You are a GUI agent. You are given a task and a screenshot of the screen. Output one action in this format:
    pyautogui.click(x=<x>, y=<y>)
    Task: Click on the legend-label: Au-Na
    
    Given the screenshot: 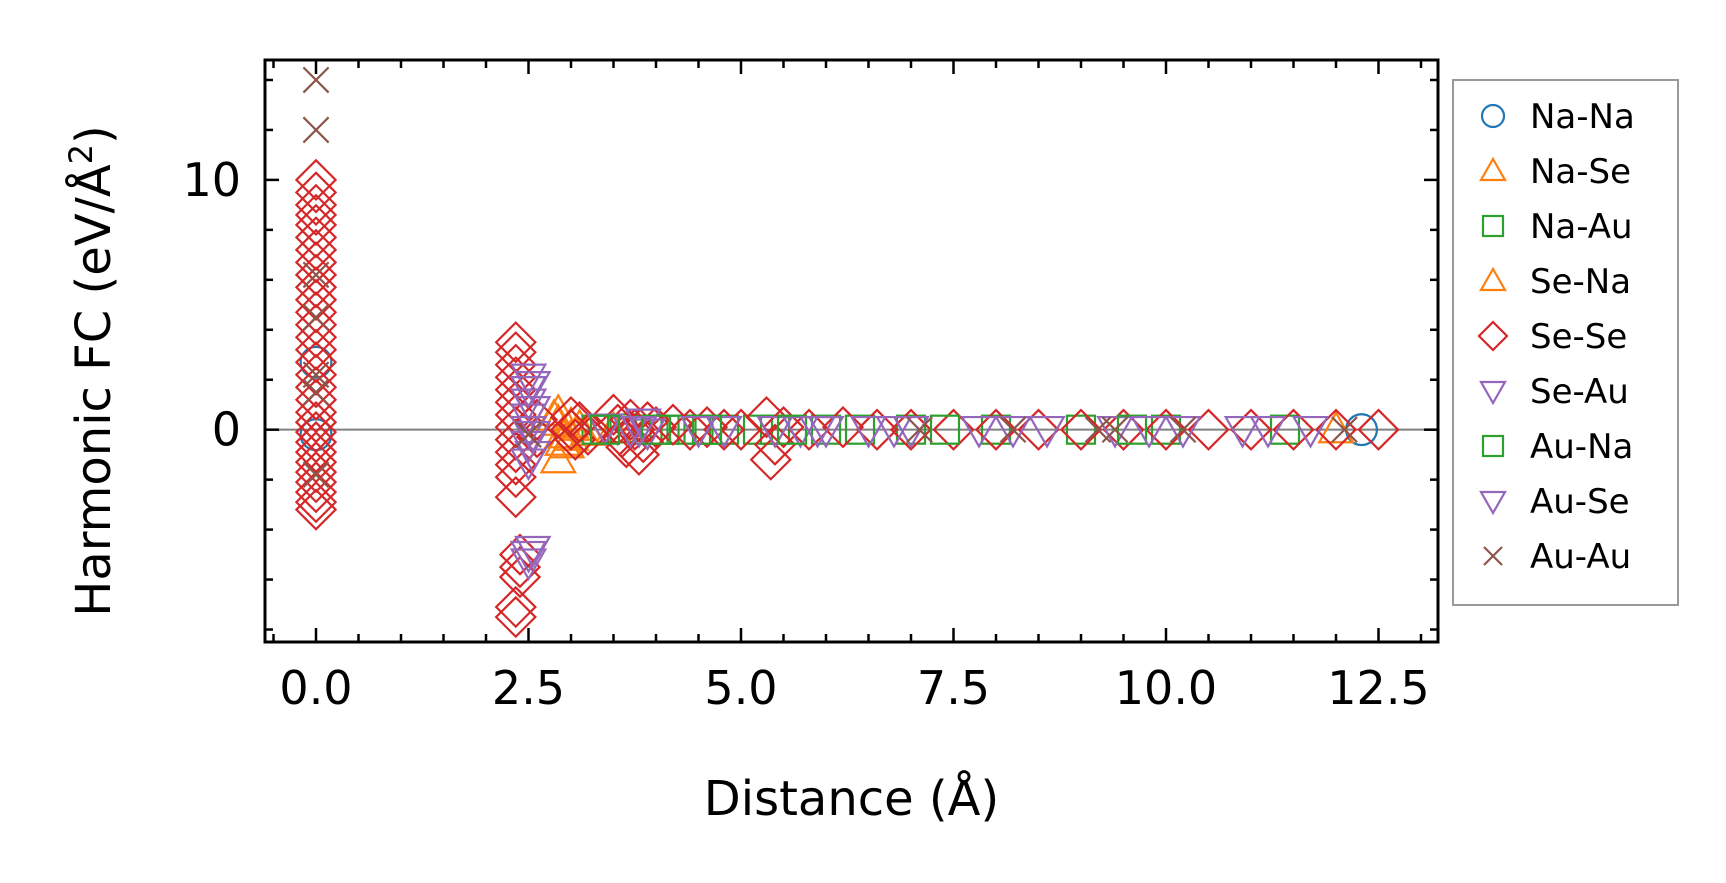 What is the action you would take?
    pyautogui.click(x=1581, y=447)
    